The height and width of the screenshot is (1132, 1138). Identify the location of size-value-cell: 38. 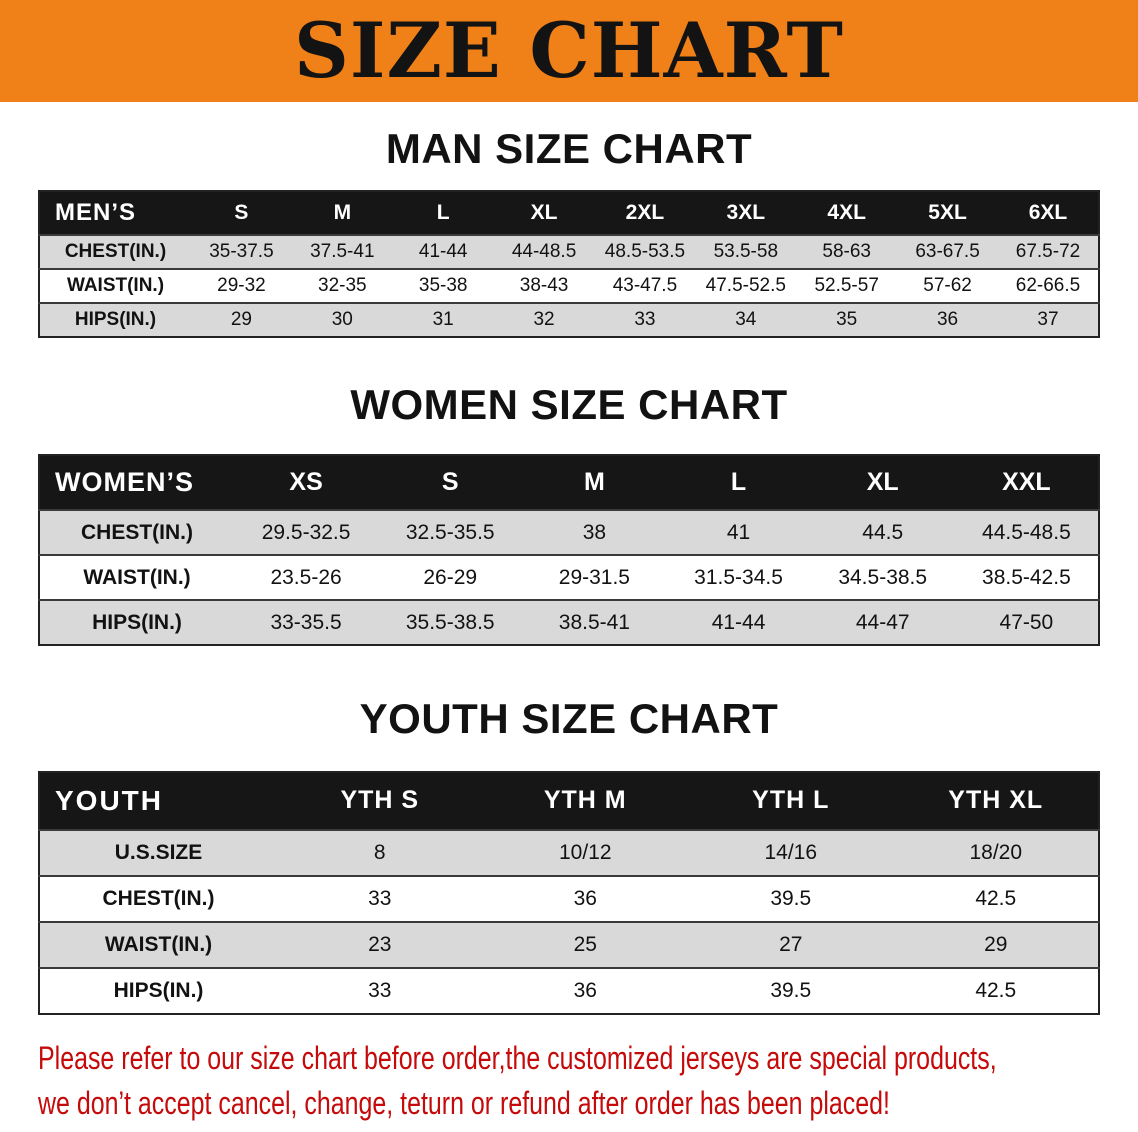
(594, 532).